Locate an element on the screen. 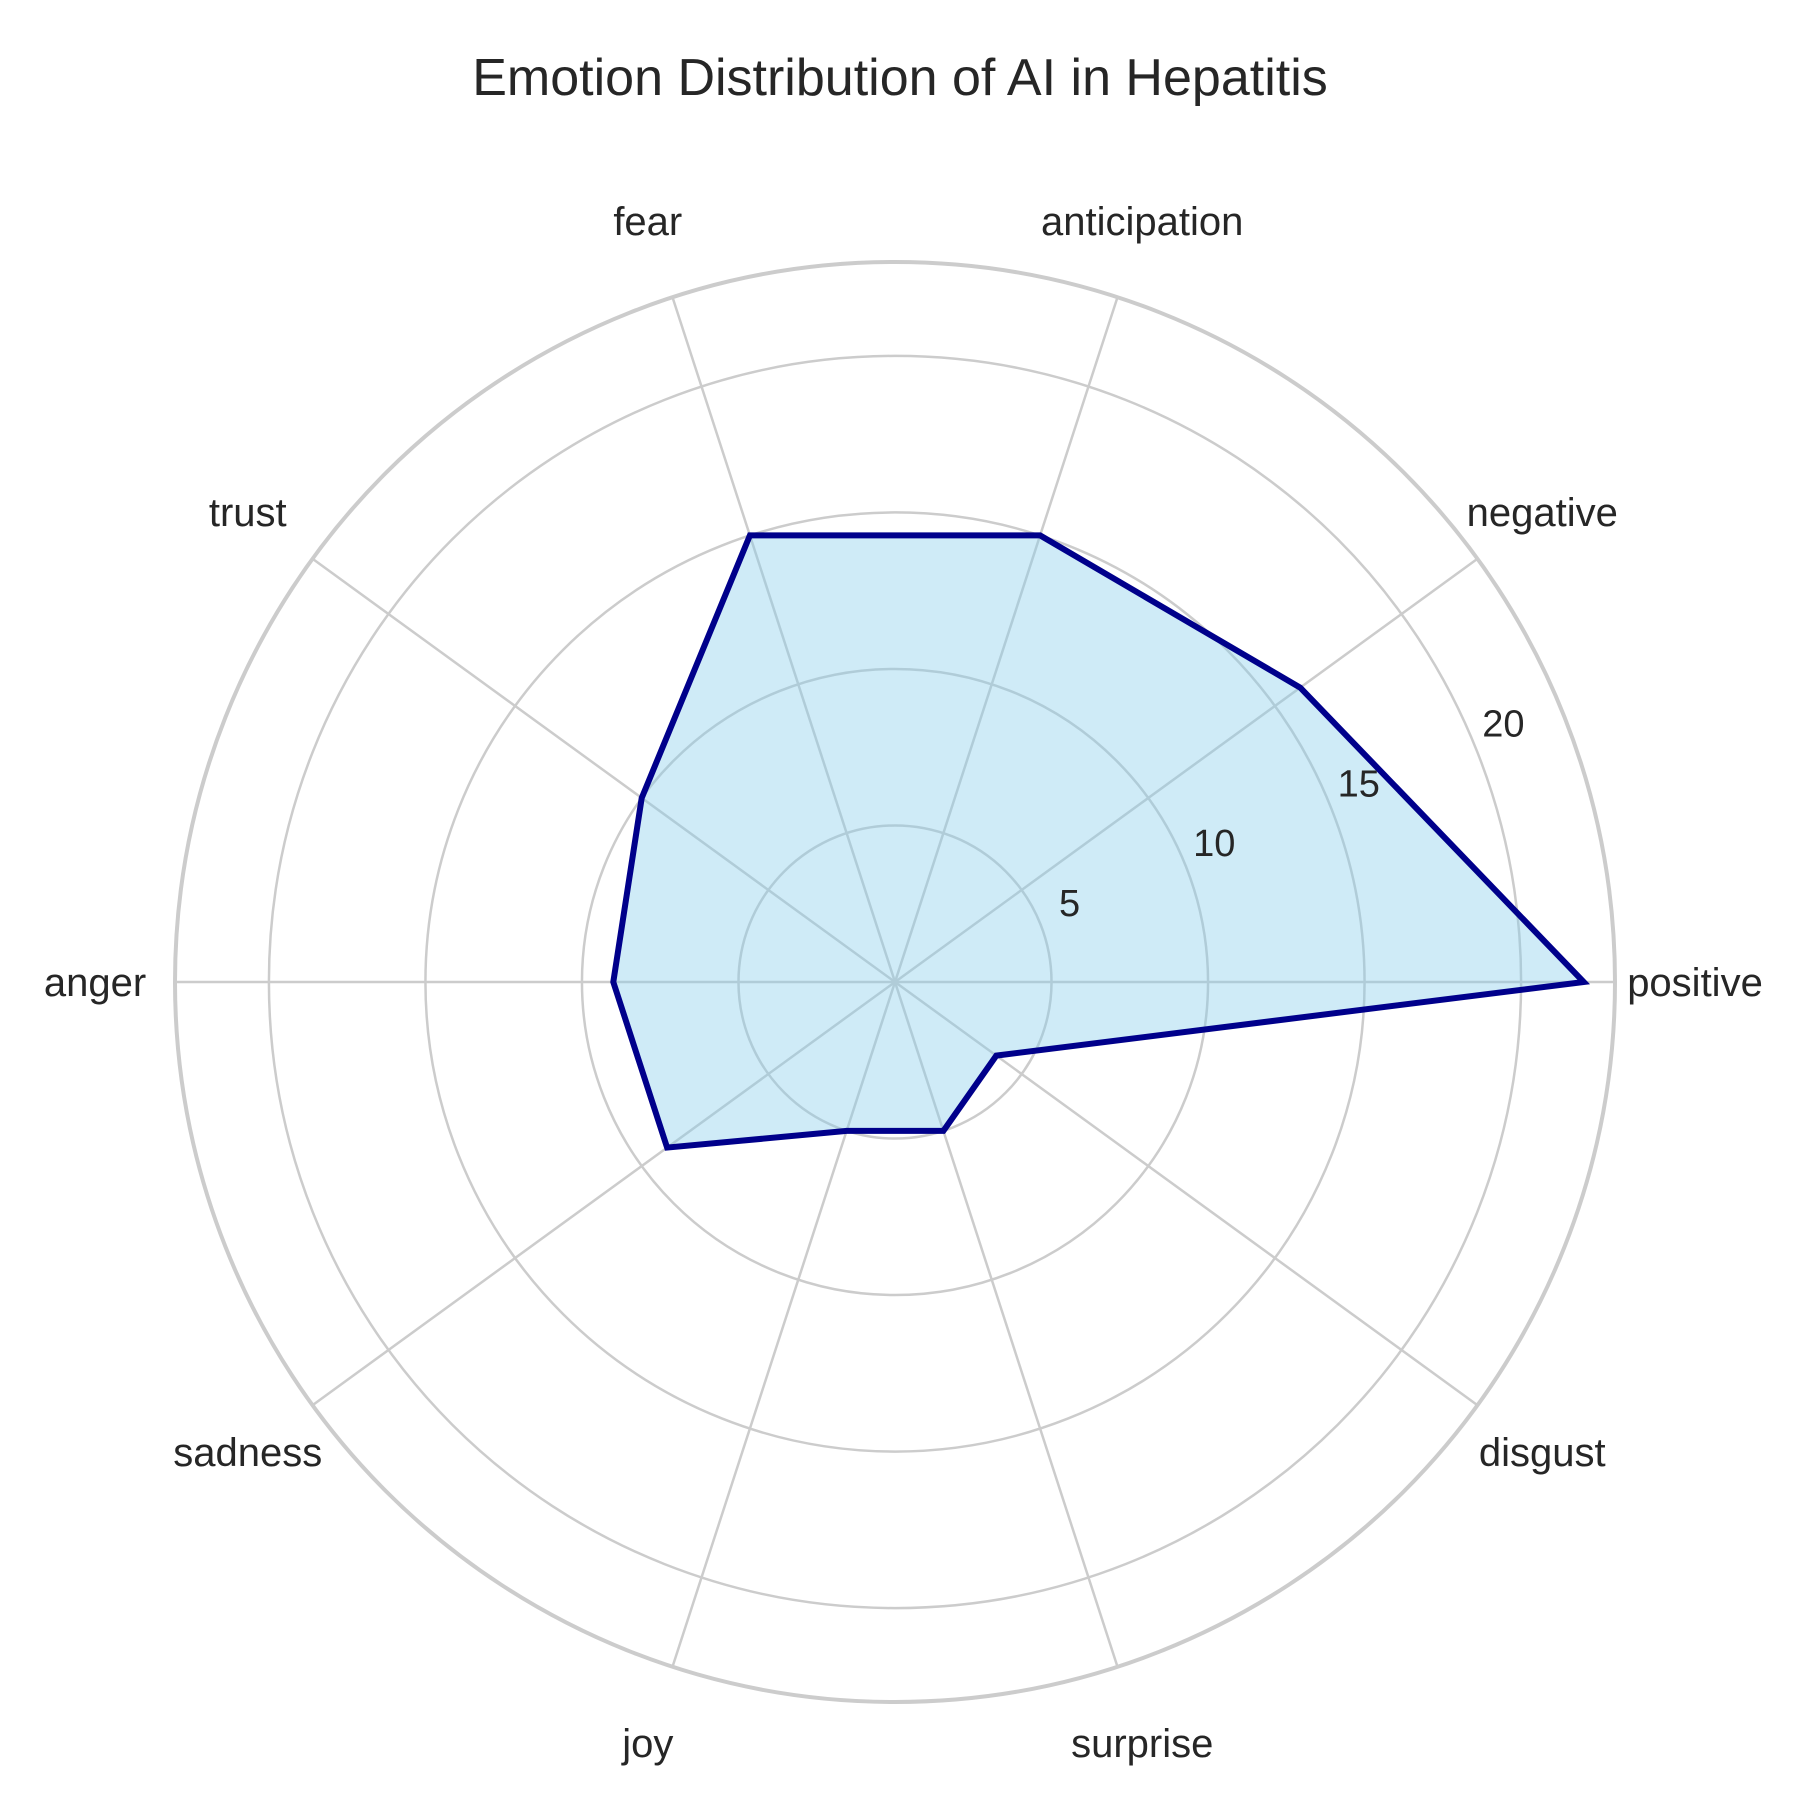 The width and height of the screenshot is (1800, 1800). category-label-sadness: sadness is located at coordinates (247, 1453).